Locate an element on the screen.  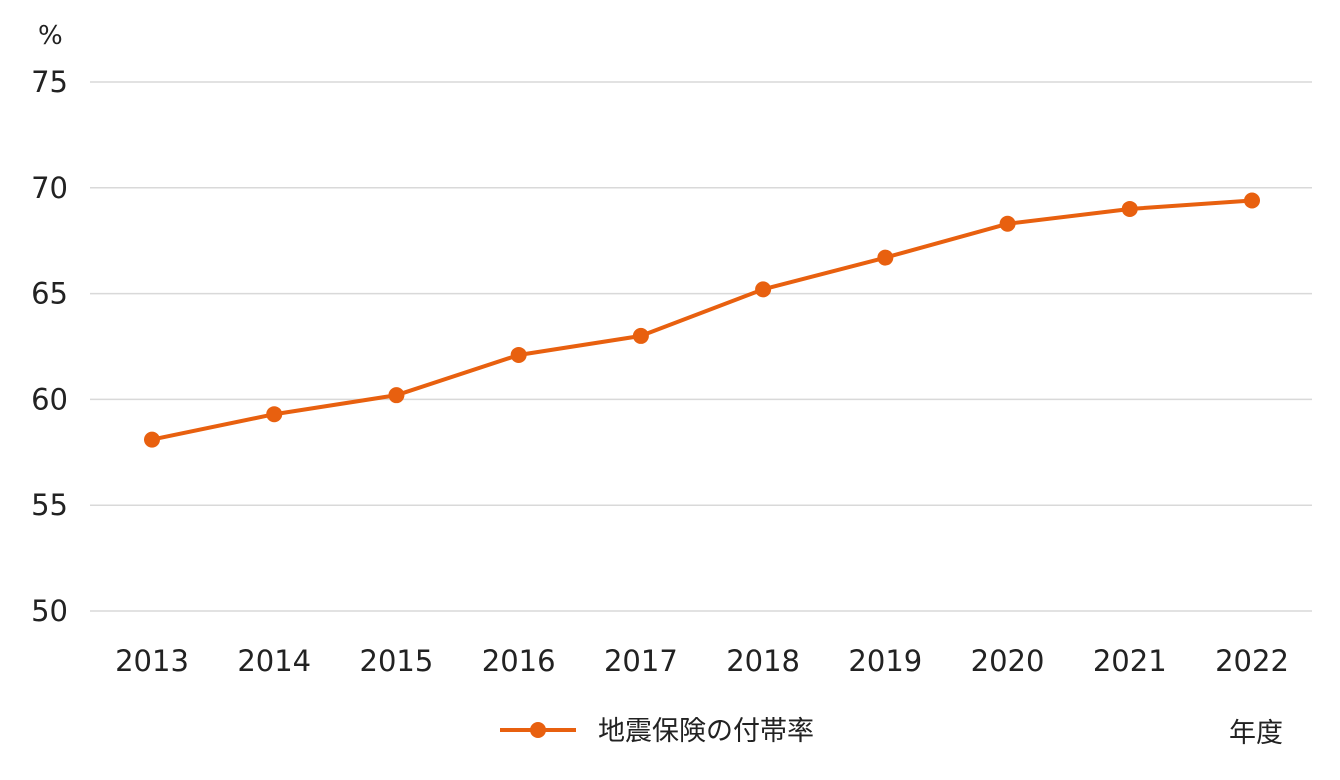
y-tick-label: 75 is located at coordinates (49, 82).